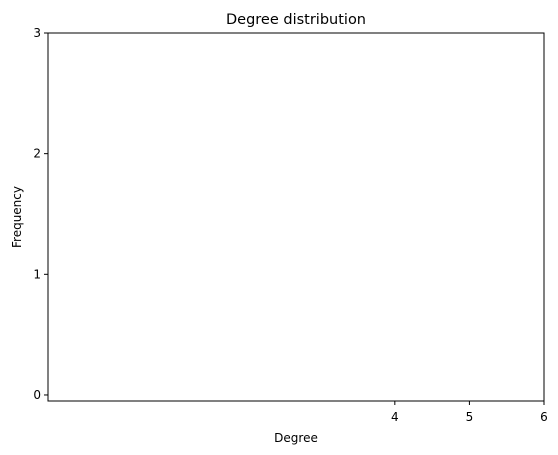  What do you see at coordinates (470, 417) in the screenshot?
I see `x-tick-label: 5` at bounding box center [470, 417].